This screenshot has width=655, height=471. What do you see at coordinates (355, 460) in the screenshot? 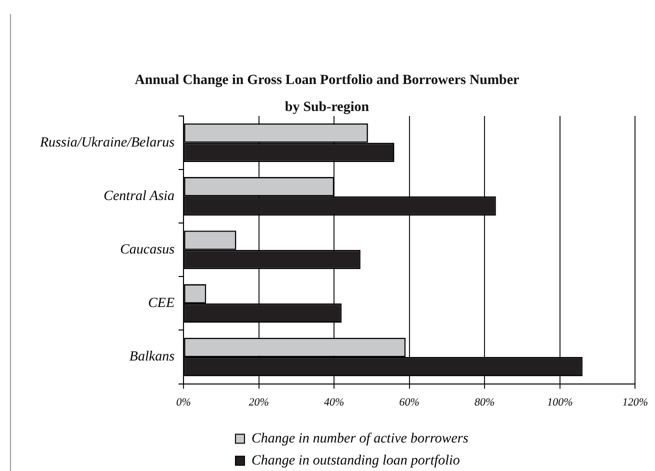
I see `legend-label: Change in outstanding loan portfolio` at bounding box center [355, 460].